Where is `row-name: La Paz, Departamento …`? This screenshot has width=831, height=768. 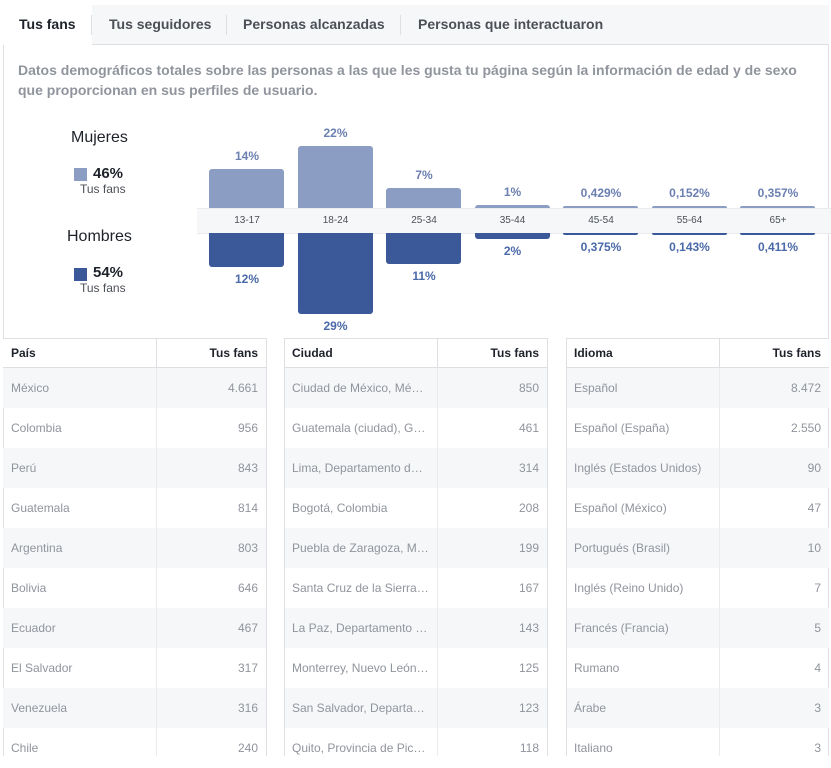
row-name: La Paz, Departamento … is located at coordinates (360, 628).